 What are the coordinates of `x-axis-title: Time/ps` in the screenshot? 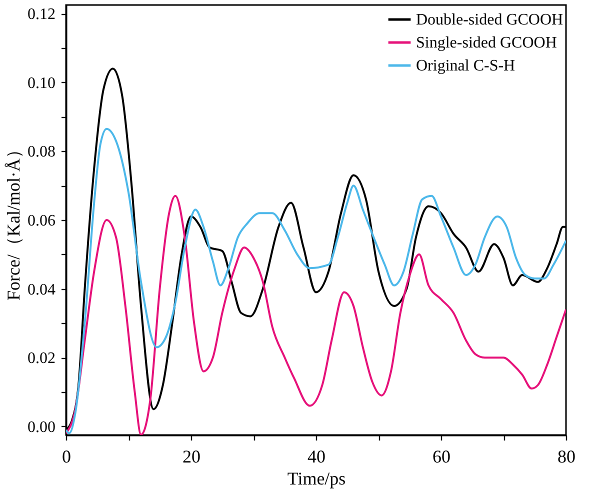 It's located at (316, 478).